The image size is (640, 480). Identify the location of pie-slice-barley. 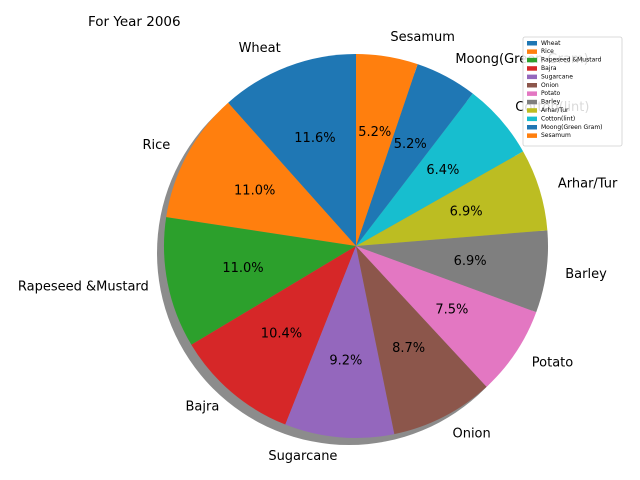
(452, 271).